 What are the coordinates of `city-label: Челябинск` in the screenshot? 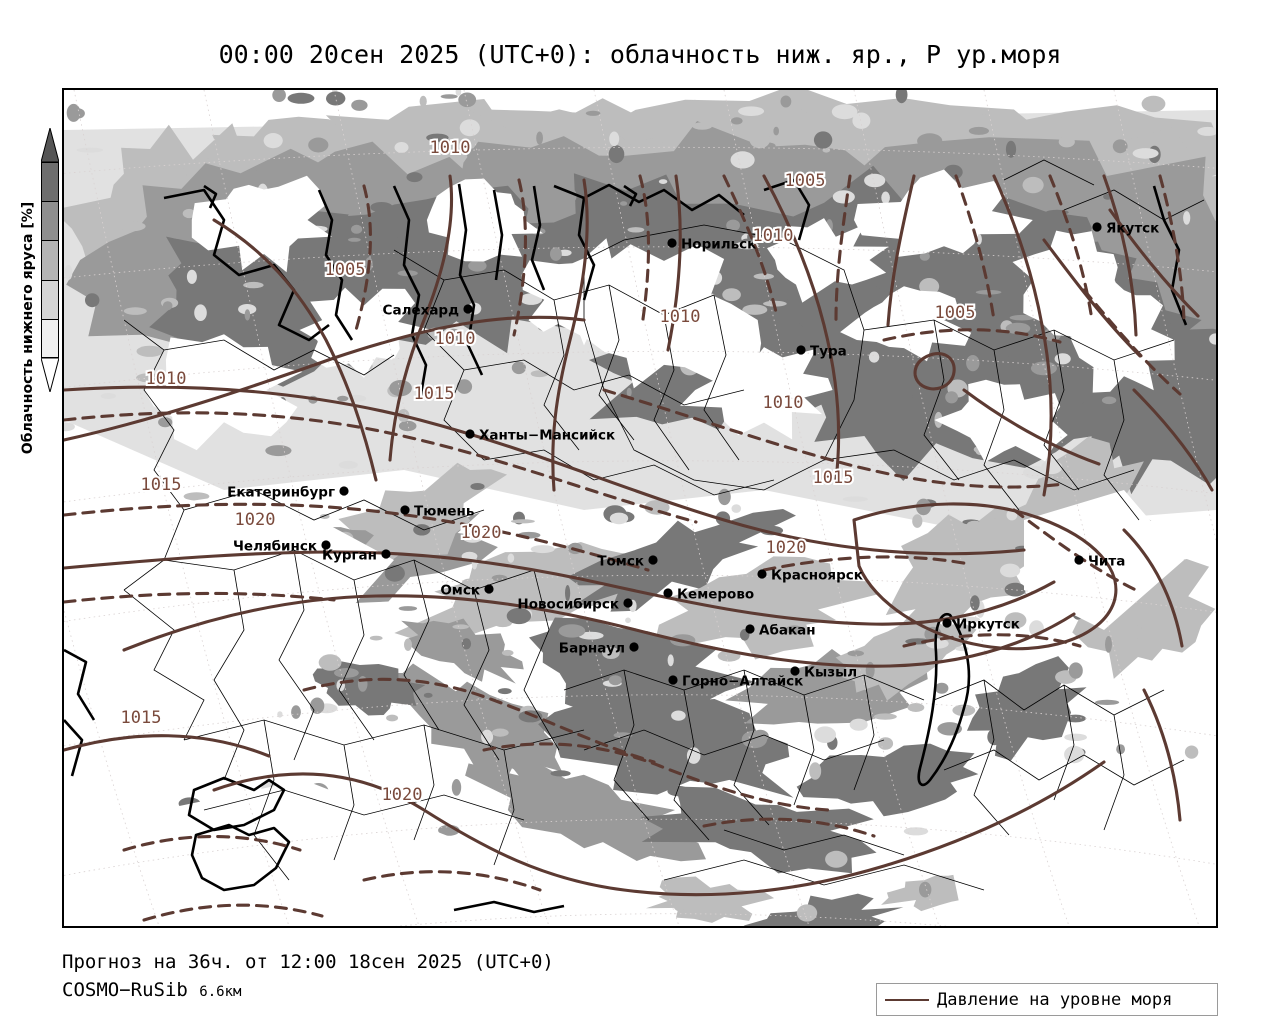 It's located at (275, 547).